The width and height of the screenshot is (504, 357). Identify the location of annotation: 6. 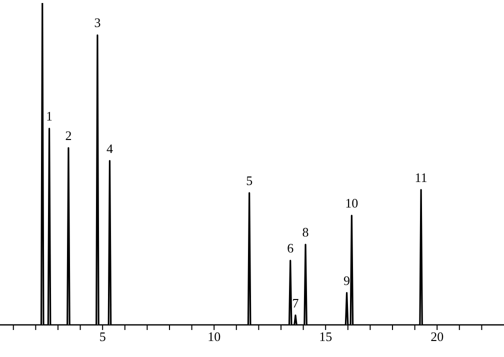
(290, 248).